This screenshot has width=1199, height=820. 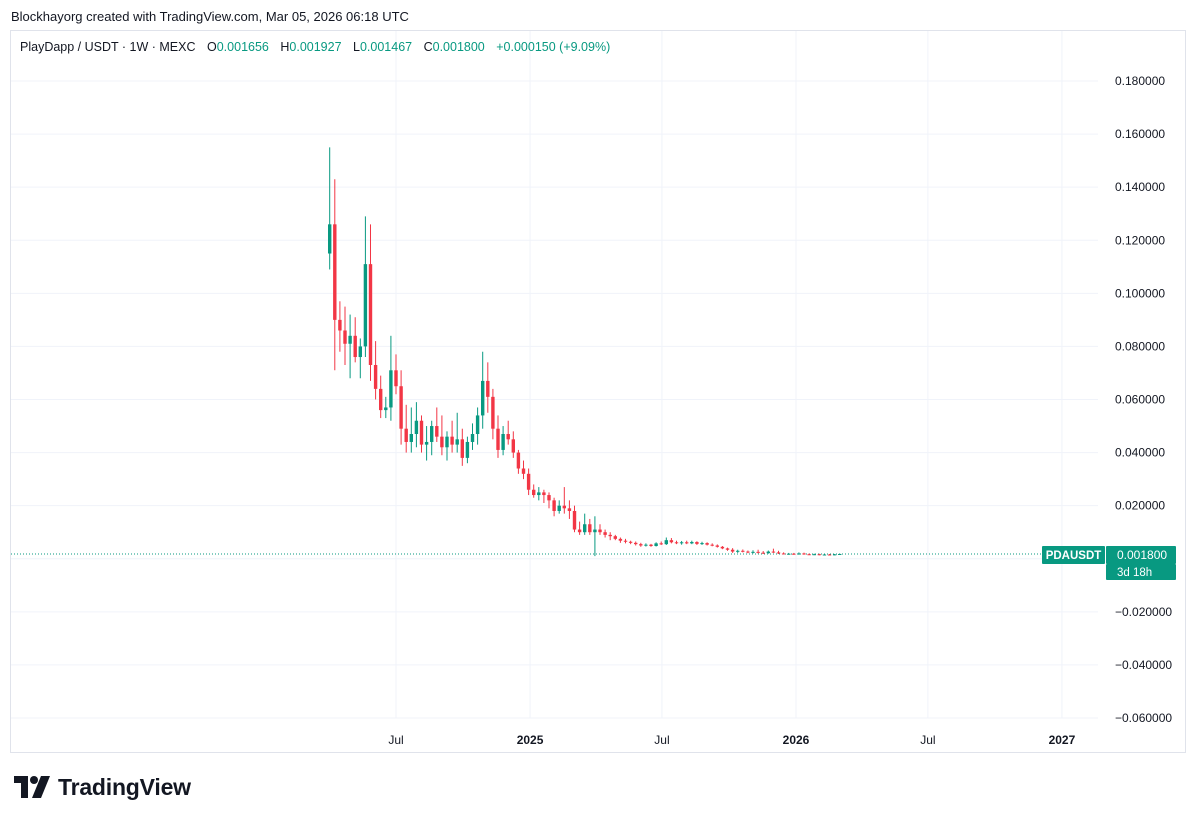 What do you see at coordinates (32, 787) in the screenshot?
I see `tradingview-logo-icon` at bounding box center [32, 787].